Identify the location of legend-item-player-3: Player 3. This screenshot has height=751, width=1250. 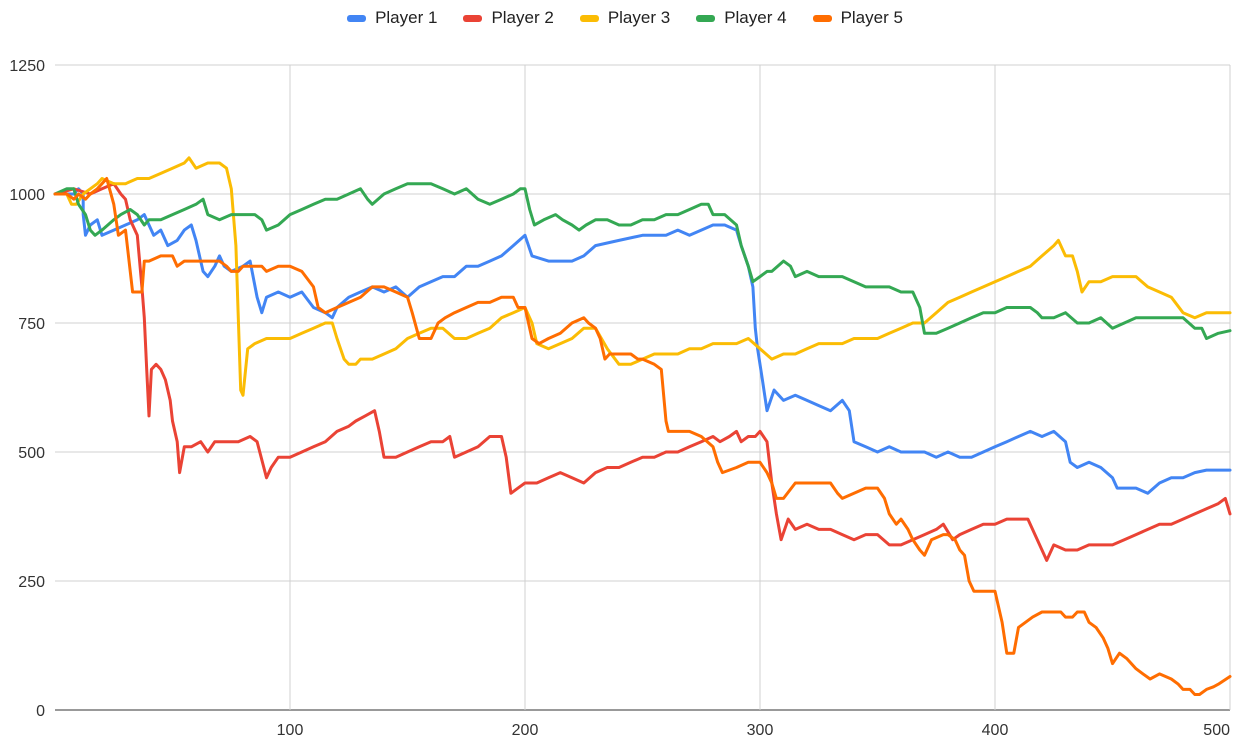
(625, 18).